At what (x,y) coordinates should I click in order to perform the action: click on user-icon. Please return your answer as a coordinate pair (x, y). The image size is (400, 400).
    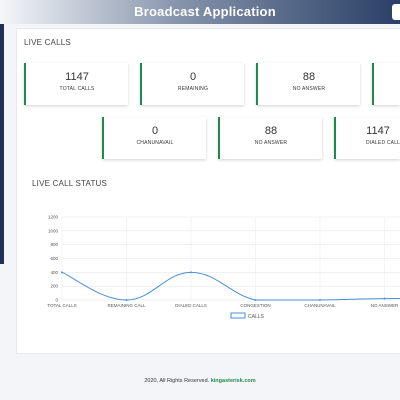
    Looking at the image, I should click on (396, 12).